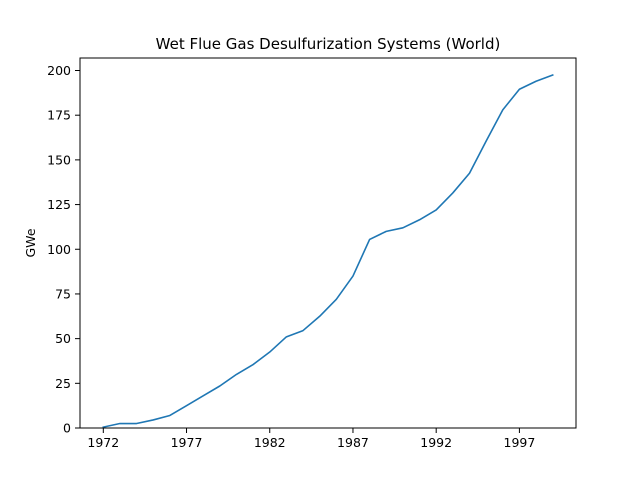 This screenshot has height=485, width=640. What do you see at coordinates (270, 442) in the screenshot?
I see `x-tick-label: 1982` at bounding box center [270, 442].